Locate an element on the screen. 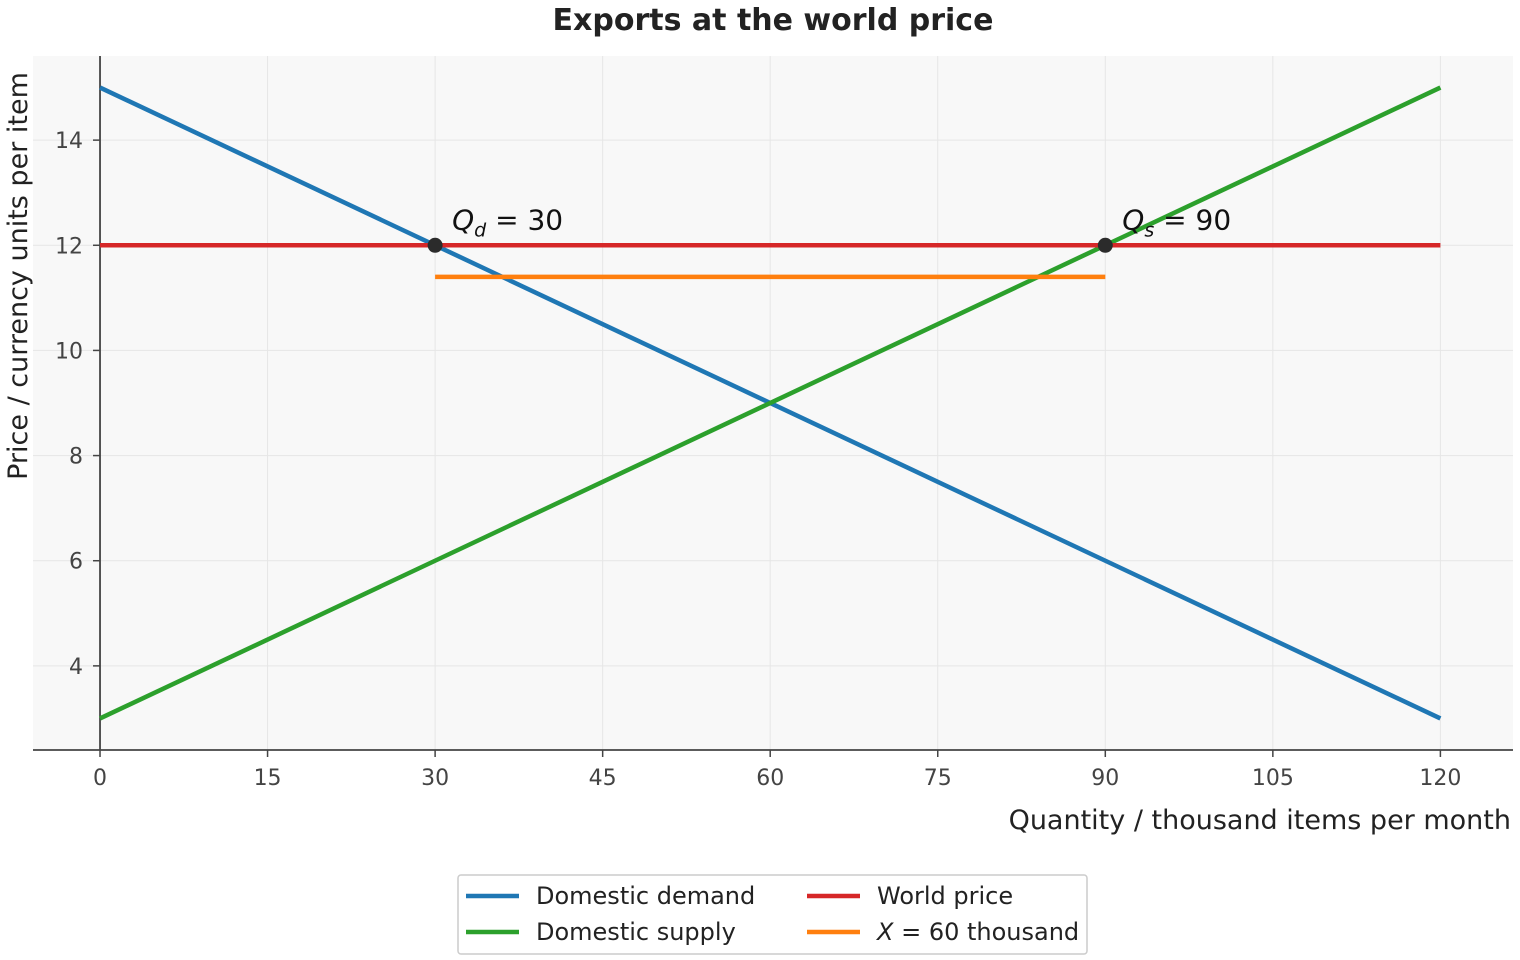 Image resolution: width=1520 pixels, height=960 pixels. y-tick-label: 8 is located at coordinates (76, 457).